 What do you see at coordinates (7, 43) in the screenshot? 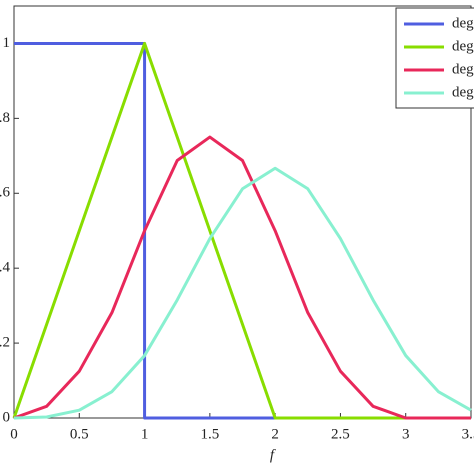
I see `y-tick-label: 1` at bounding box center [7, 43].